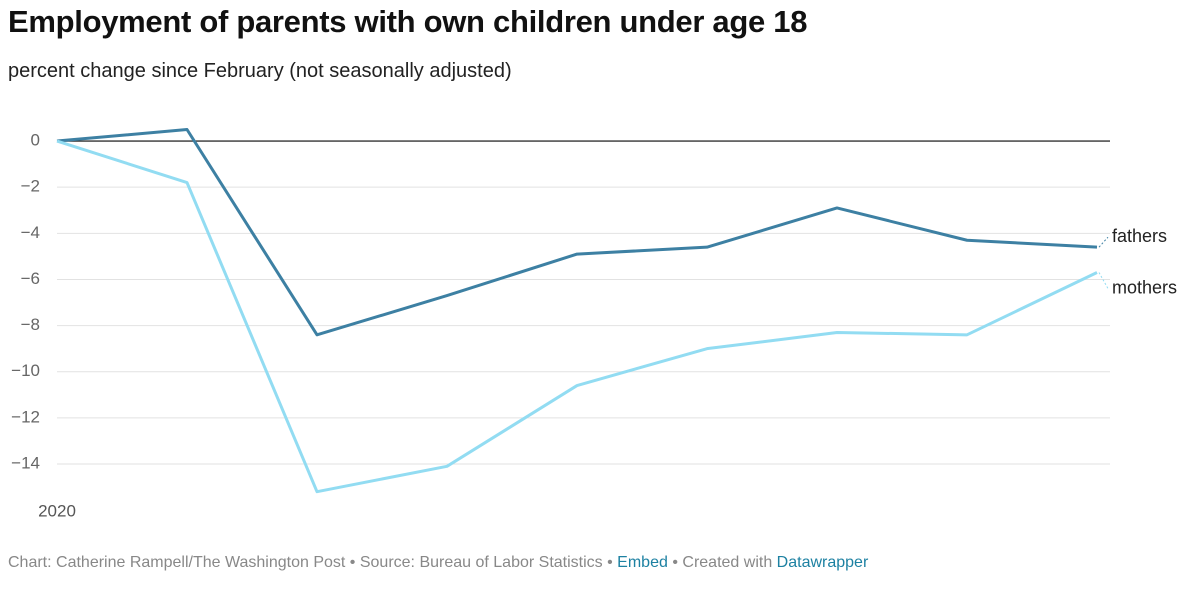  Describe the element at coordinates (481, 562) in the screenshot. I see `source: Source: Bureau of Labor Statistics` at that location.